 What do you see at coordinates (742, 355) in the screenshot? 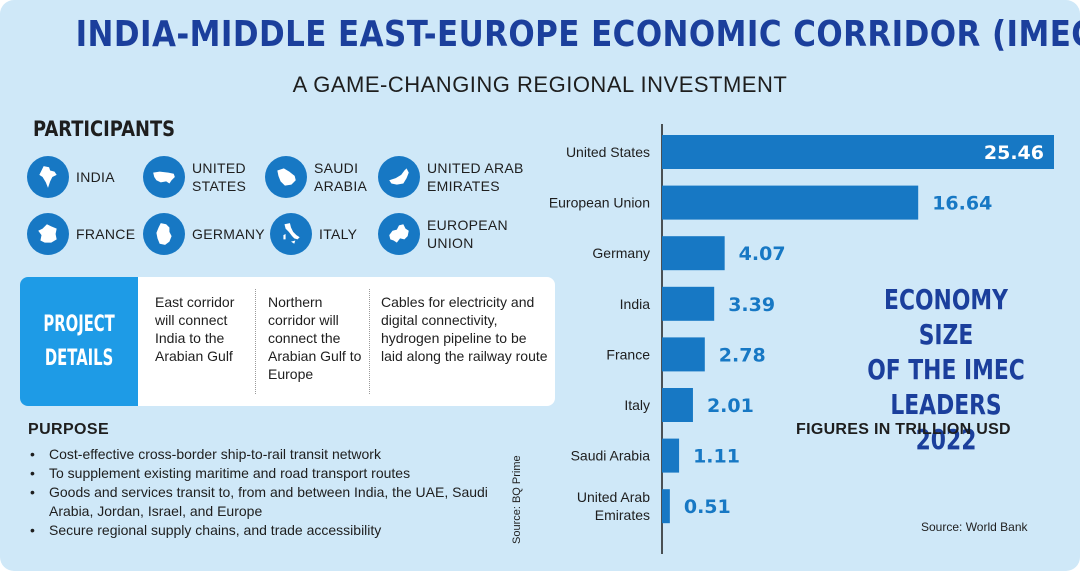
I see `value-label: 2.78` at bounding box center [742, 355].